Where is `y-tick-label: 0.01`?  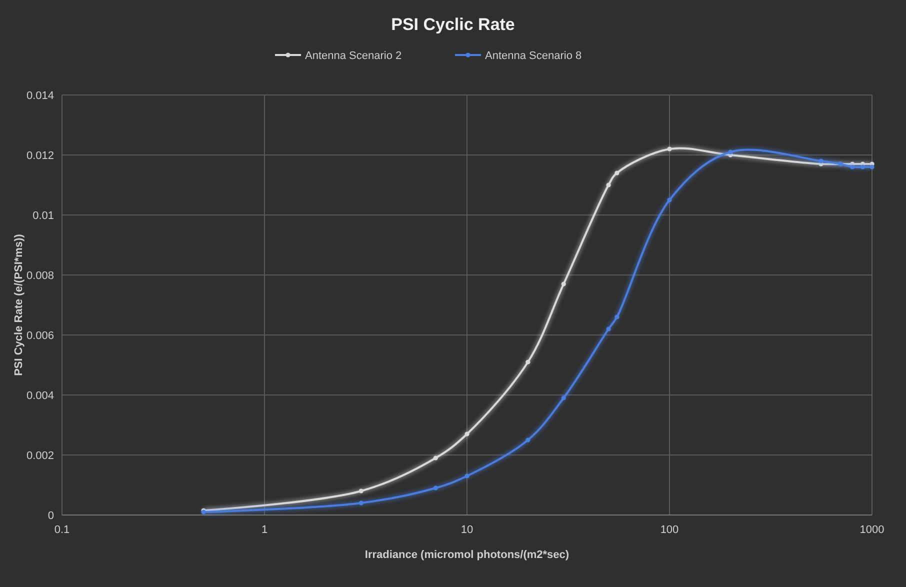
y-tick-label: 0.01 is located at coordinates (43, 216).